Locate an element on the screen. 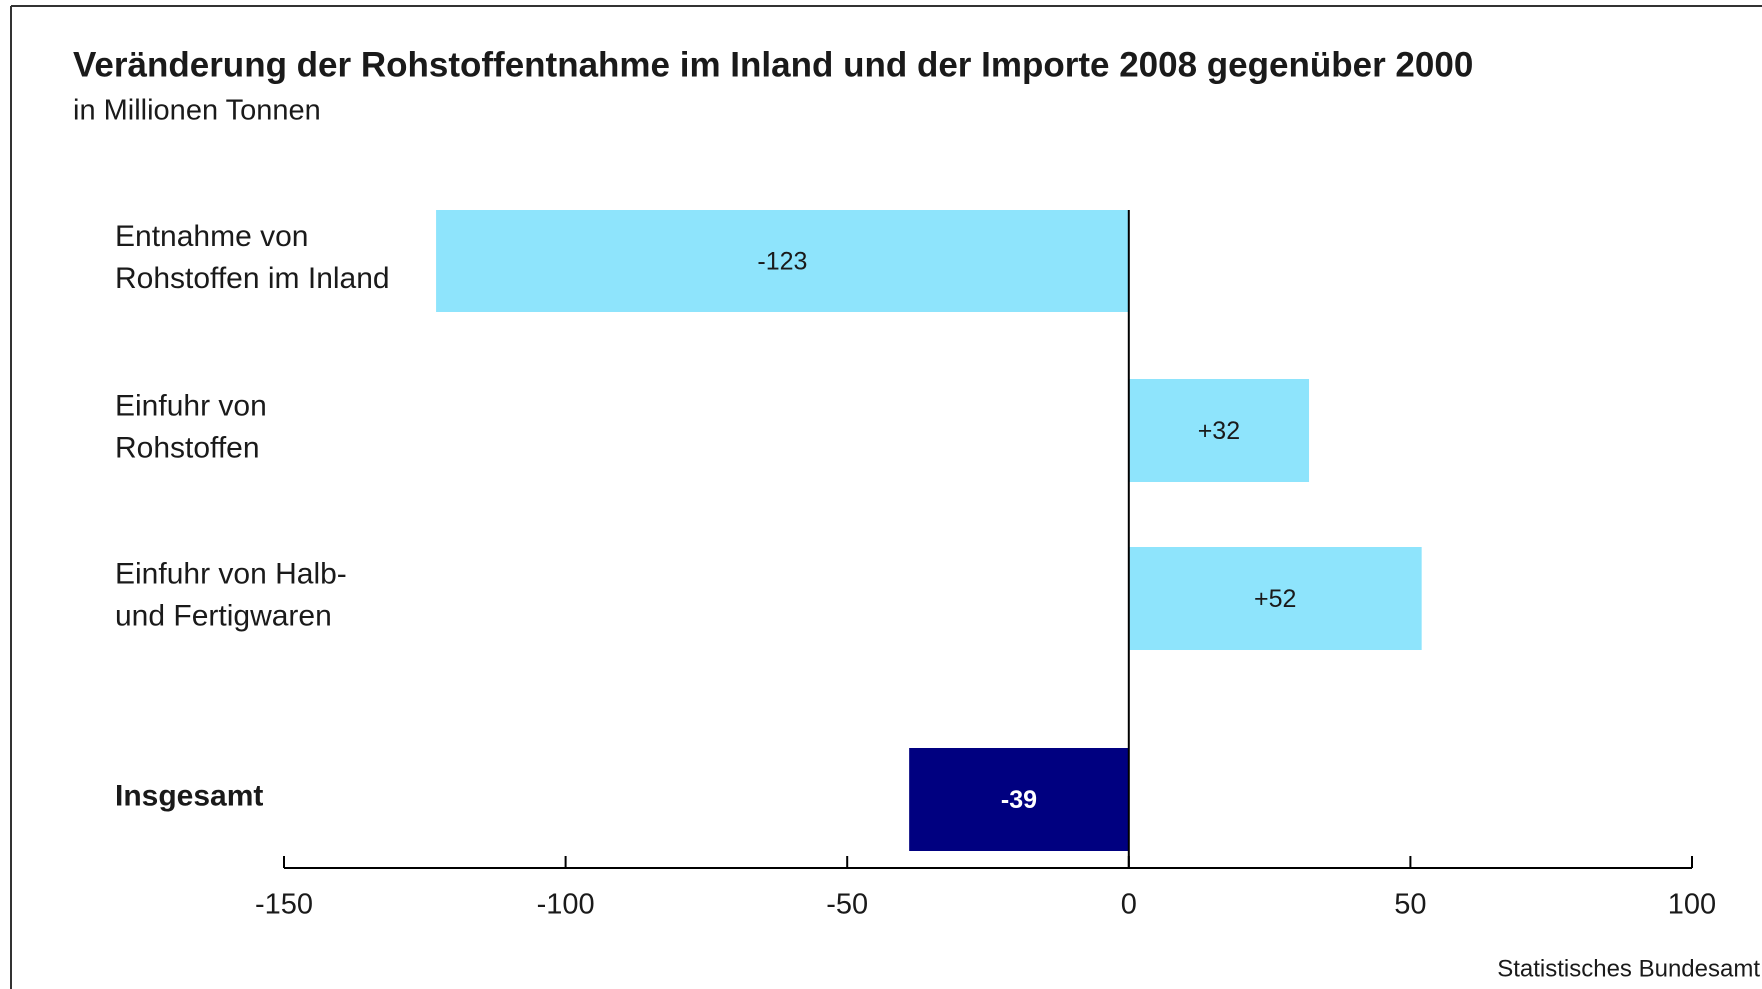 The height and width of the screenshot is (989, 1762). value-label: -123 is located at coordinates (782, 262).